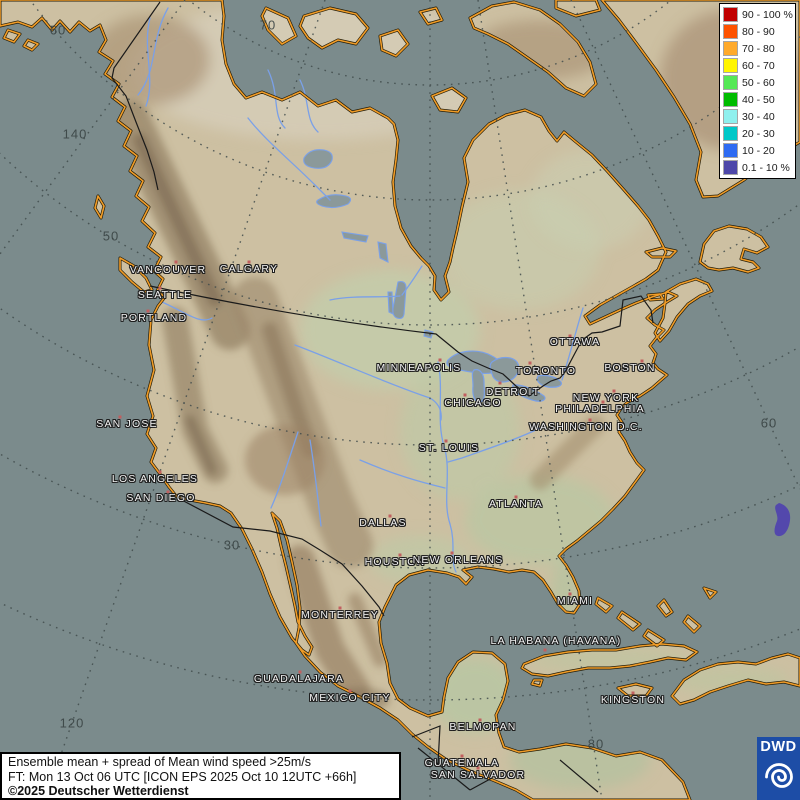 The image size is (800, 800). I want to click on canadian-lakes, so click(368, 244).